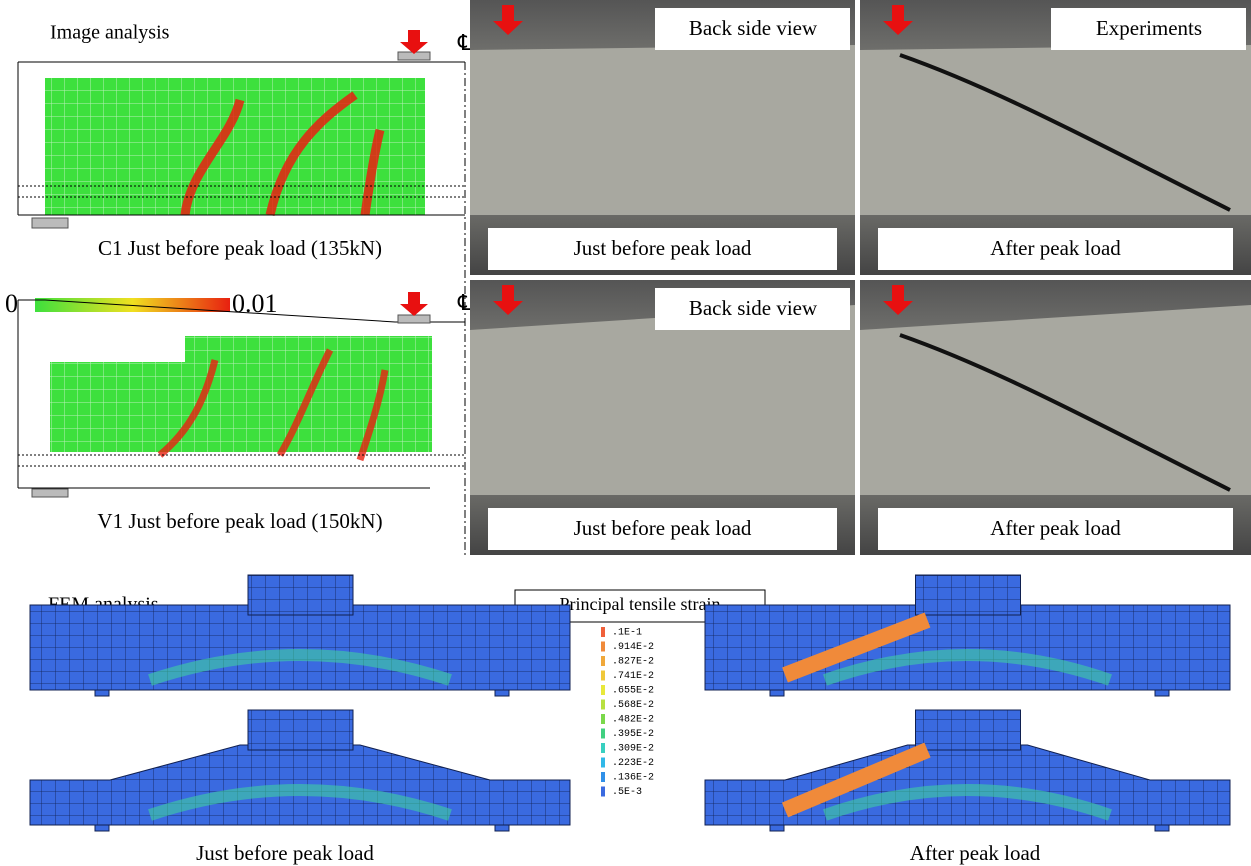  Describe the element at coordinates (633, 778) in the screenshot. I see `legend-label: .136E-2` at that location.